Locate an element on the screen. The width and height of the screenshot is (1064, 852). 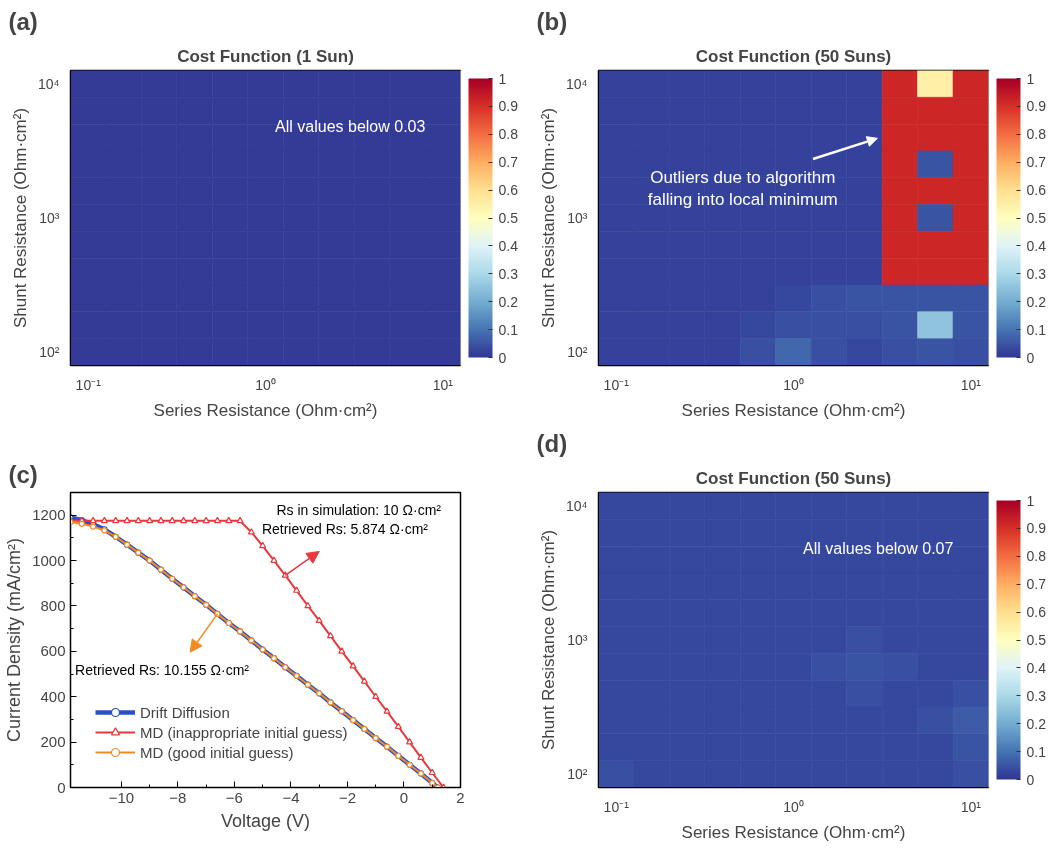
legend-label: Drift Diffusion is located at coordinates (185, 712).